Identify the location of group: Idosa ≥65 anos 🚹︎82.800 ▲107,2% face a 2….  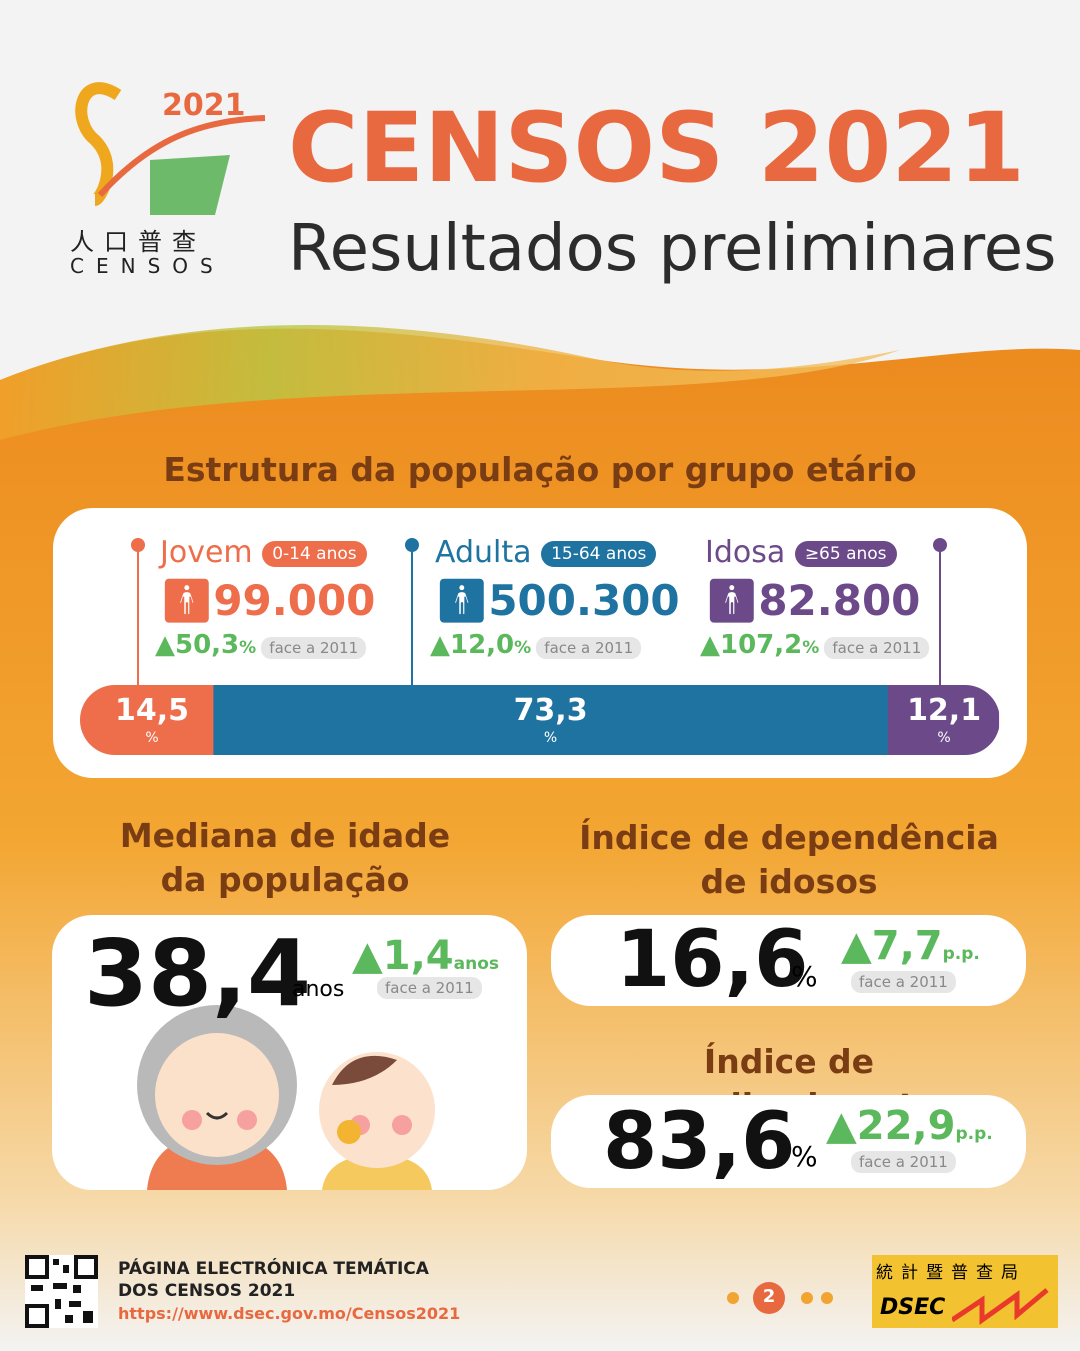
(815, 597).